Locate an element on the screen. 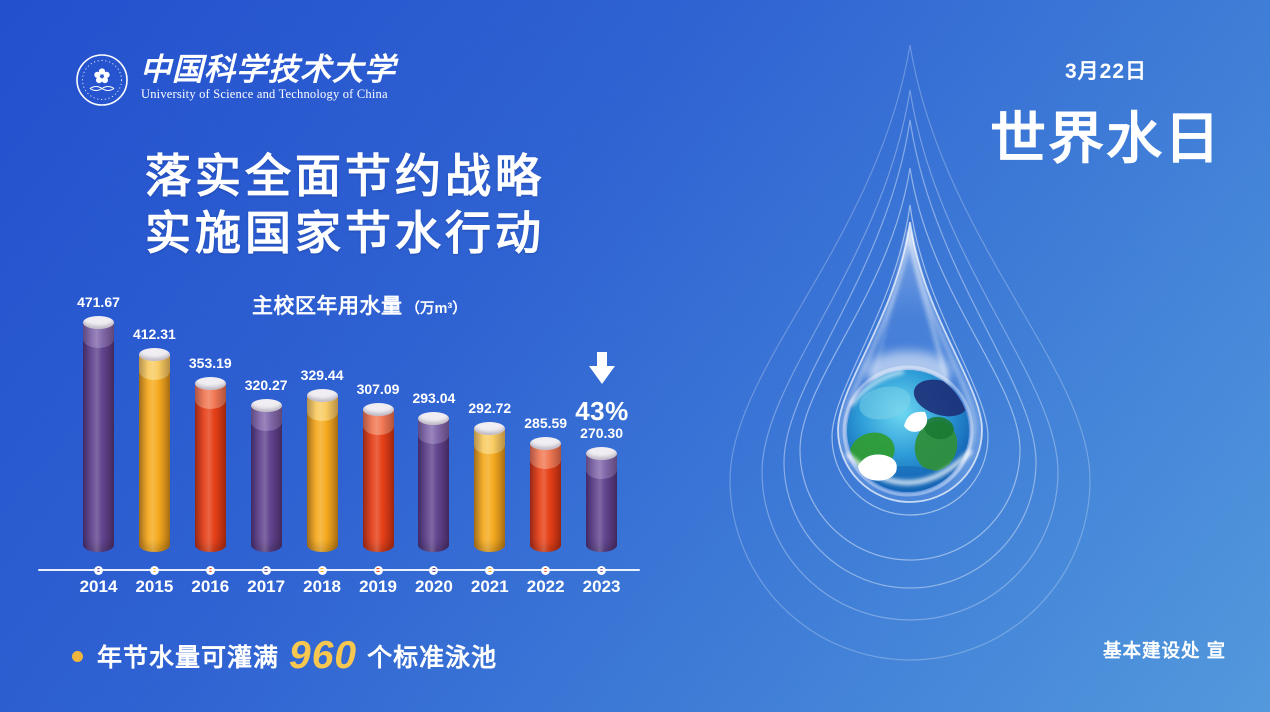 This screenshot has width=1270, height=712. event-title: 世界水日 is located at coordinates (1106, 138).